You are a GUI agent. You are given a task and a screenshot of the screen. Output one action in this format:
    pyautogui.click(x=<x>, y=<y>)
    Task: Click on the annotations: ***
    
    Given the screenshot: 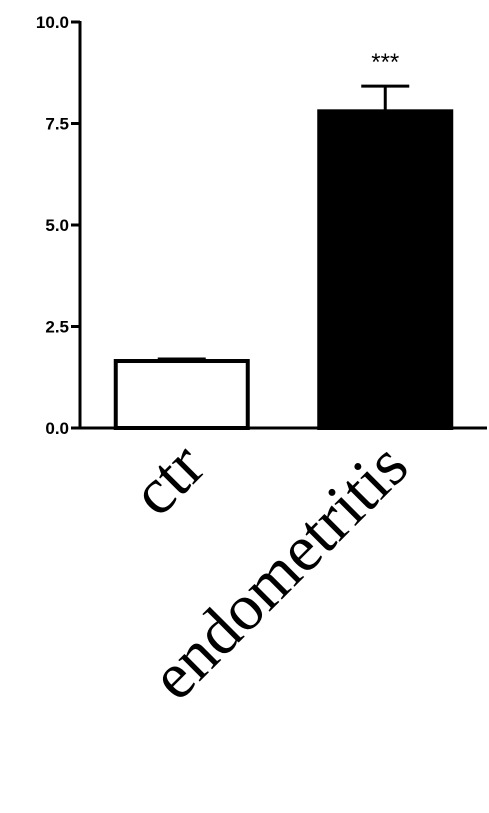 What is the action you would take?
    pyautogui.click(x=385, y=62)
    